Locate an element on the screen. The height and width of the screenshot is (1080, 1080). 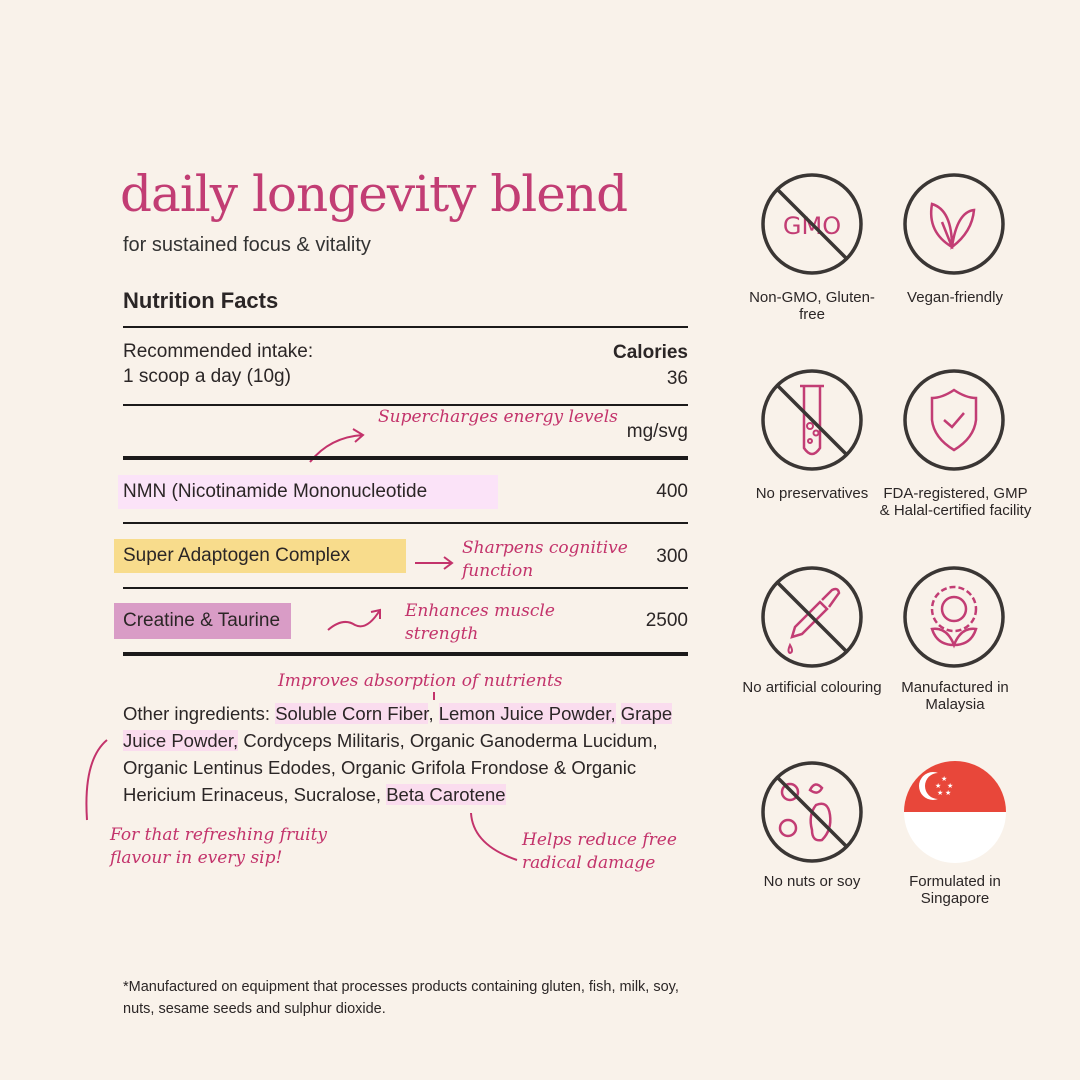
badge-label: No nuts or soy is located at coordinates (812, 881).